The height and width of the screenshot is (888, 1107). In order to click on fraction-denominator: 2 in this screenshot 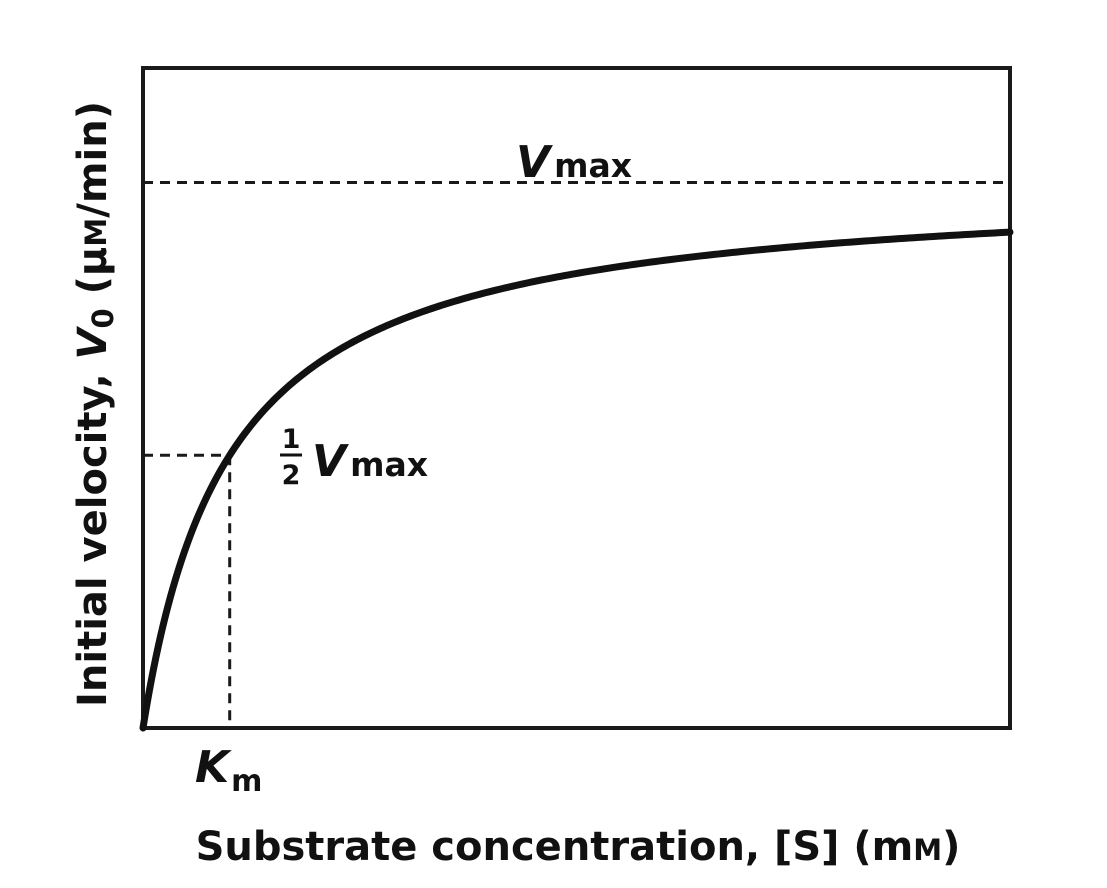, I will do `click(291, 475)`.